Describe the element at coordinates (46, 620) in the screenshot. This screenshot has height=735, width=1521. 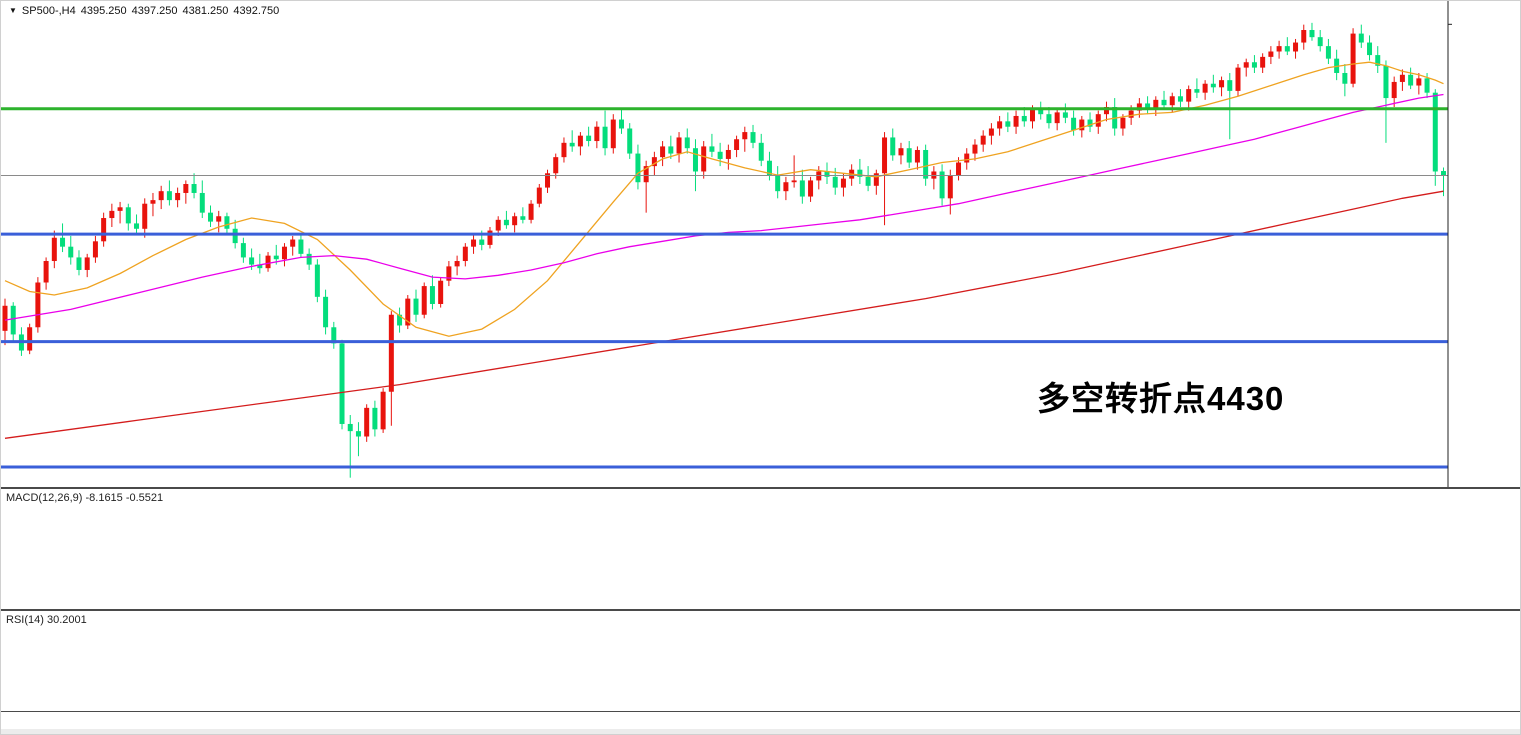
I see `rsi-indicator-label: RSI(14) 30.2001` at that location.